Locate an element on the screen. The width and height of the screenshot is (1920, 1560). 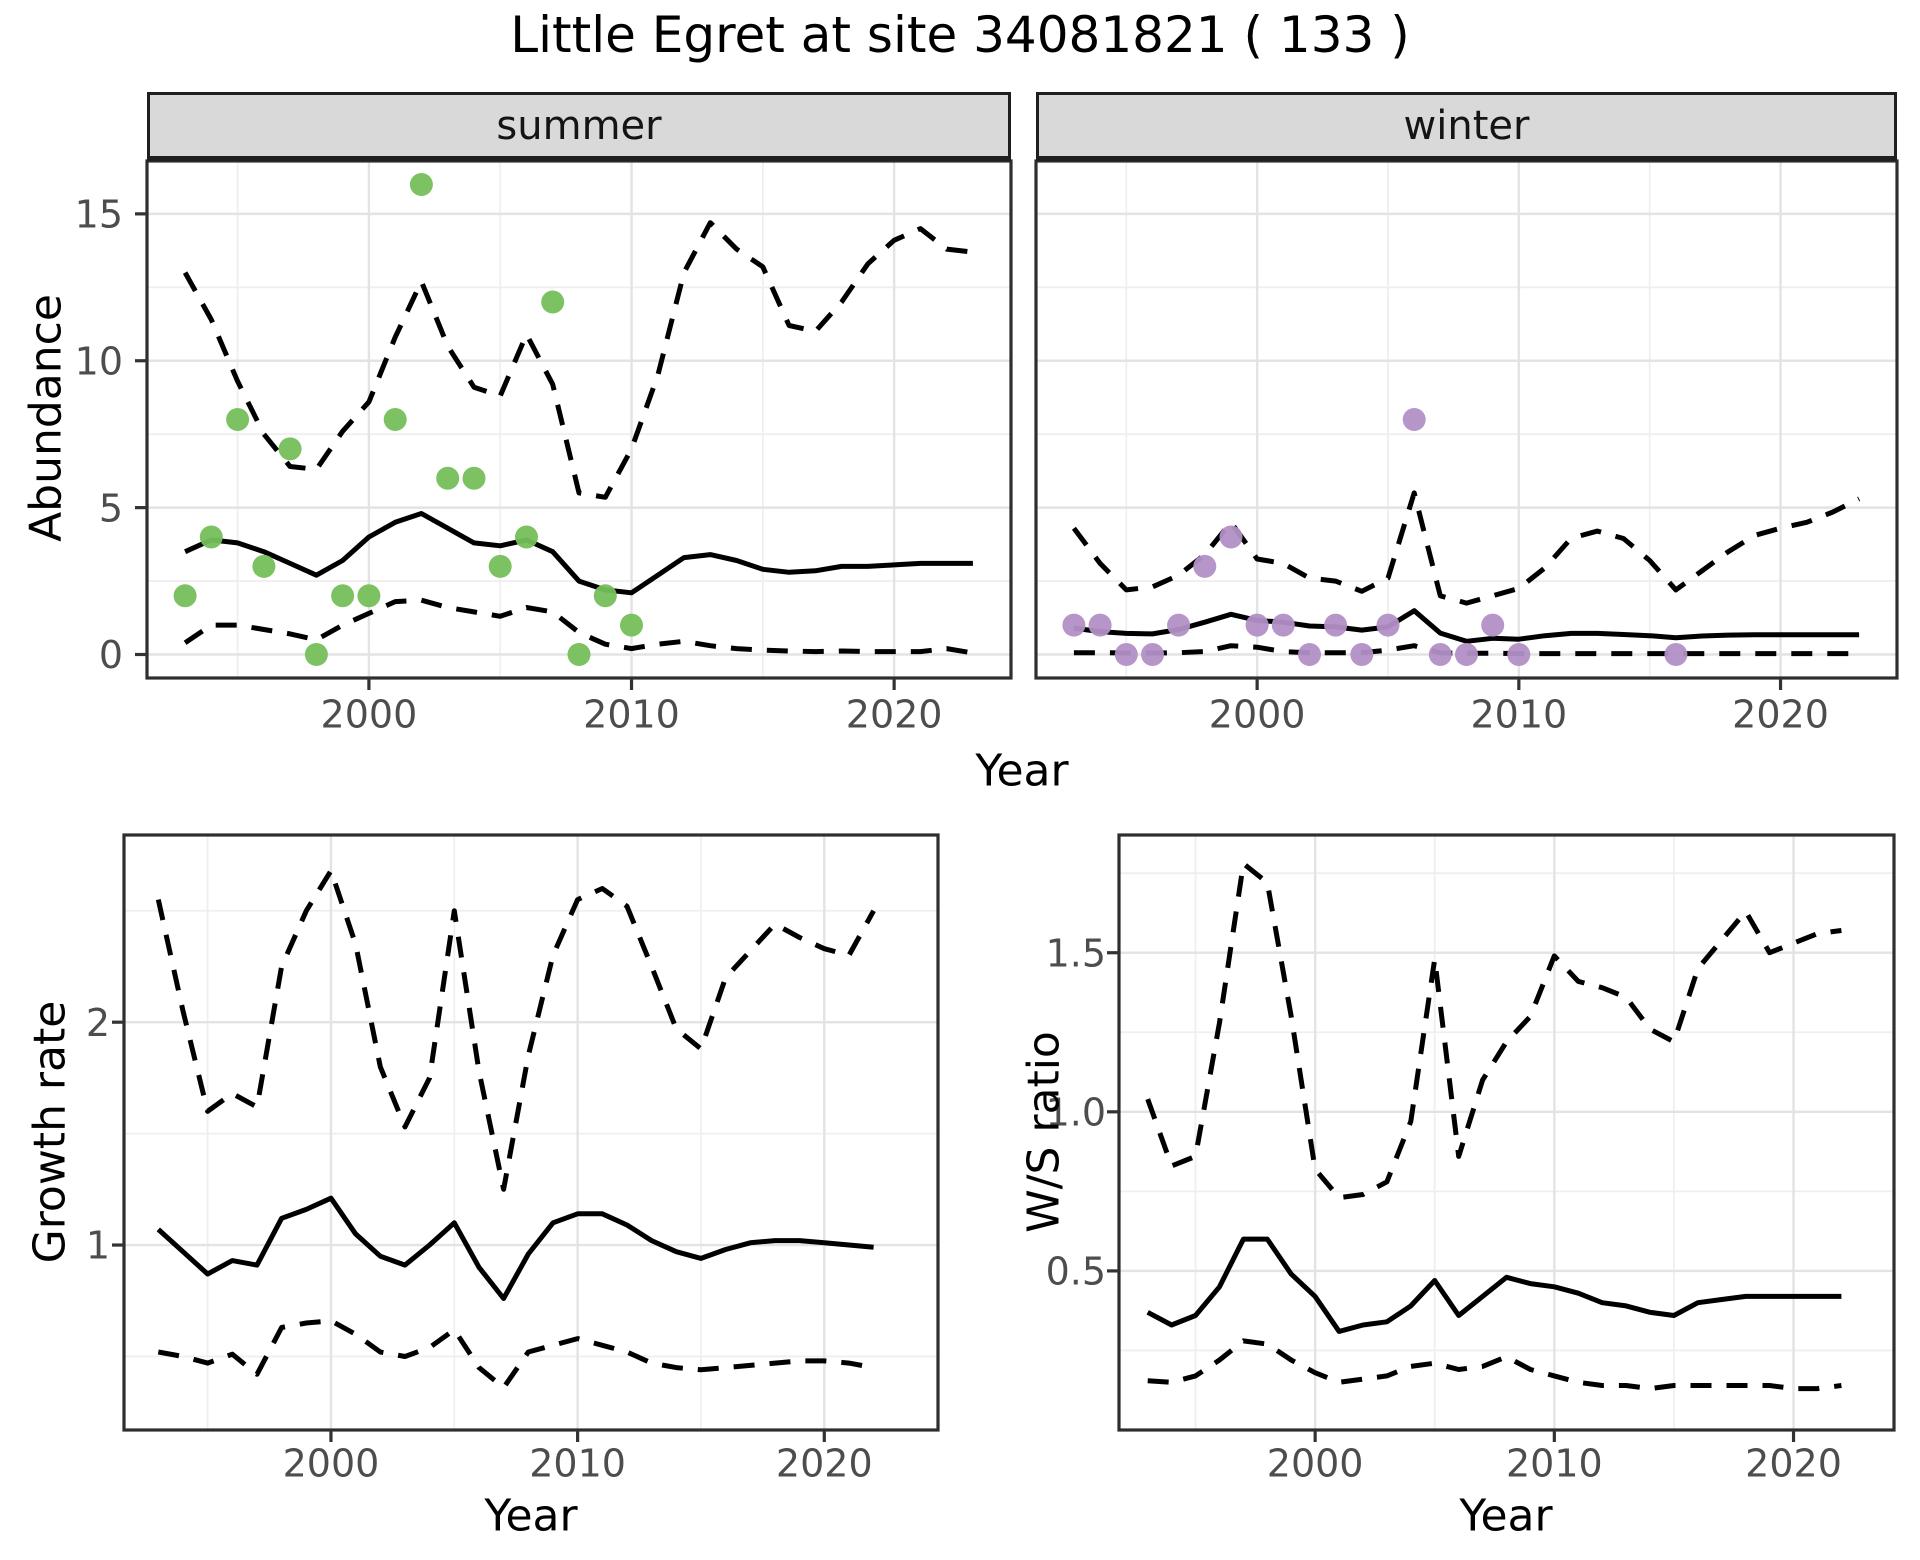
facet-strip-winter: winter is located at coordinates (1466, 126).